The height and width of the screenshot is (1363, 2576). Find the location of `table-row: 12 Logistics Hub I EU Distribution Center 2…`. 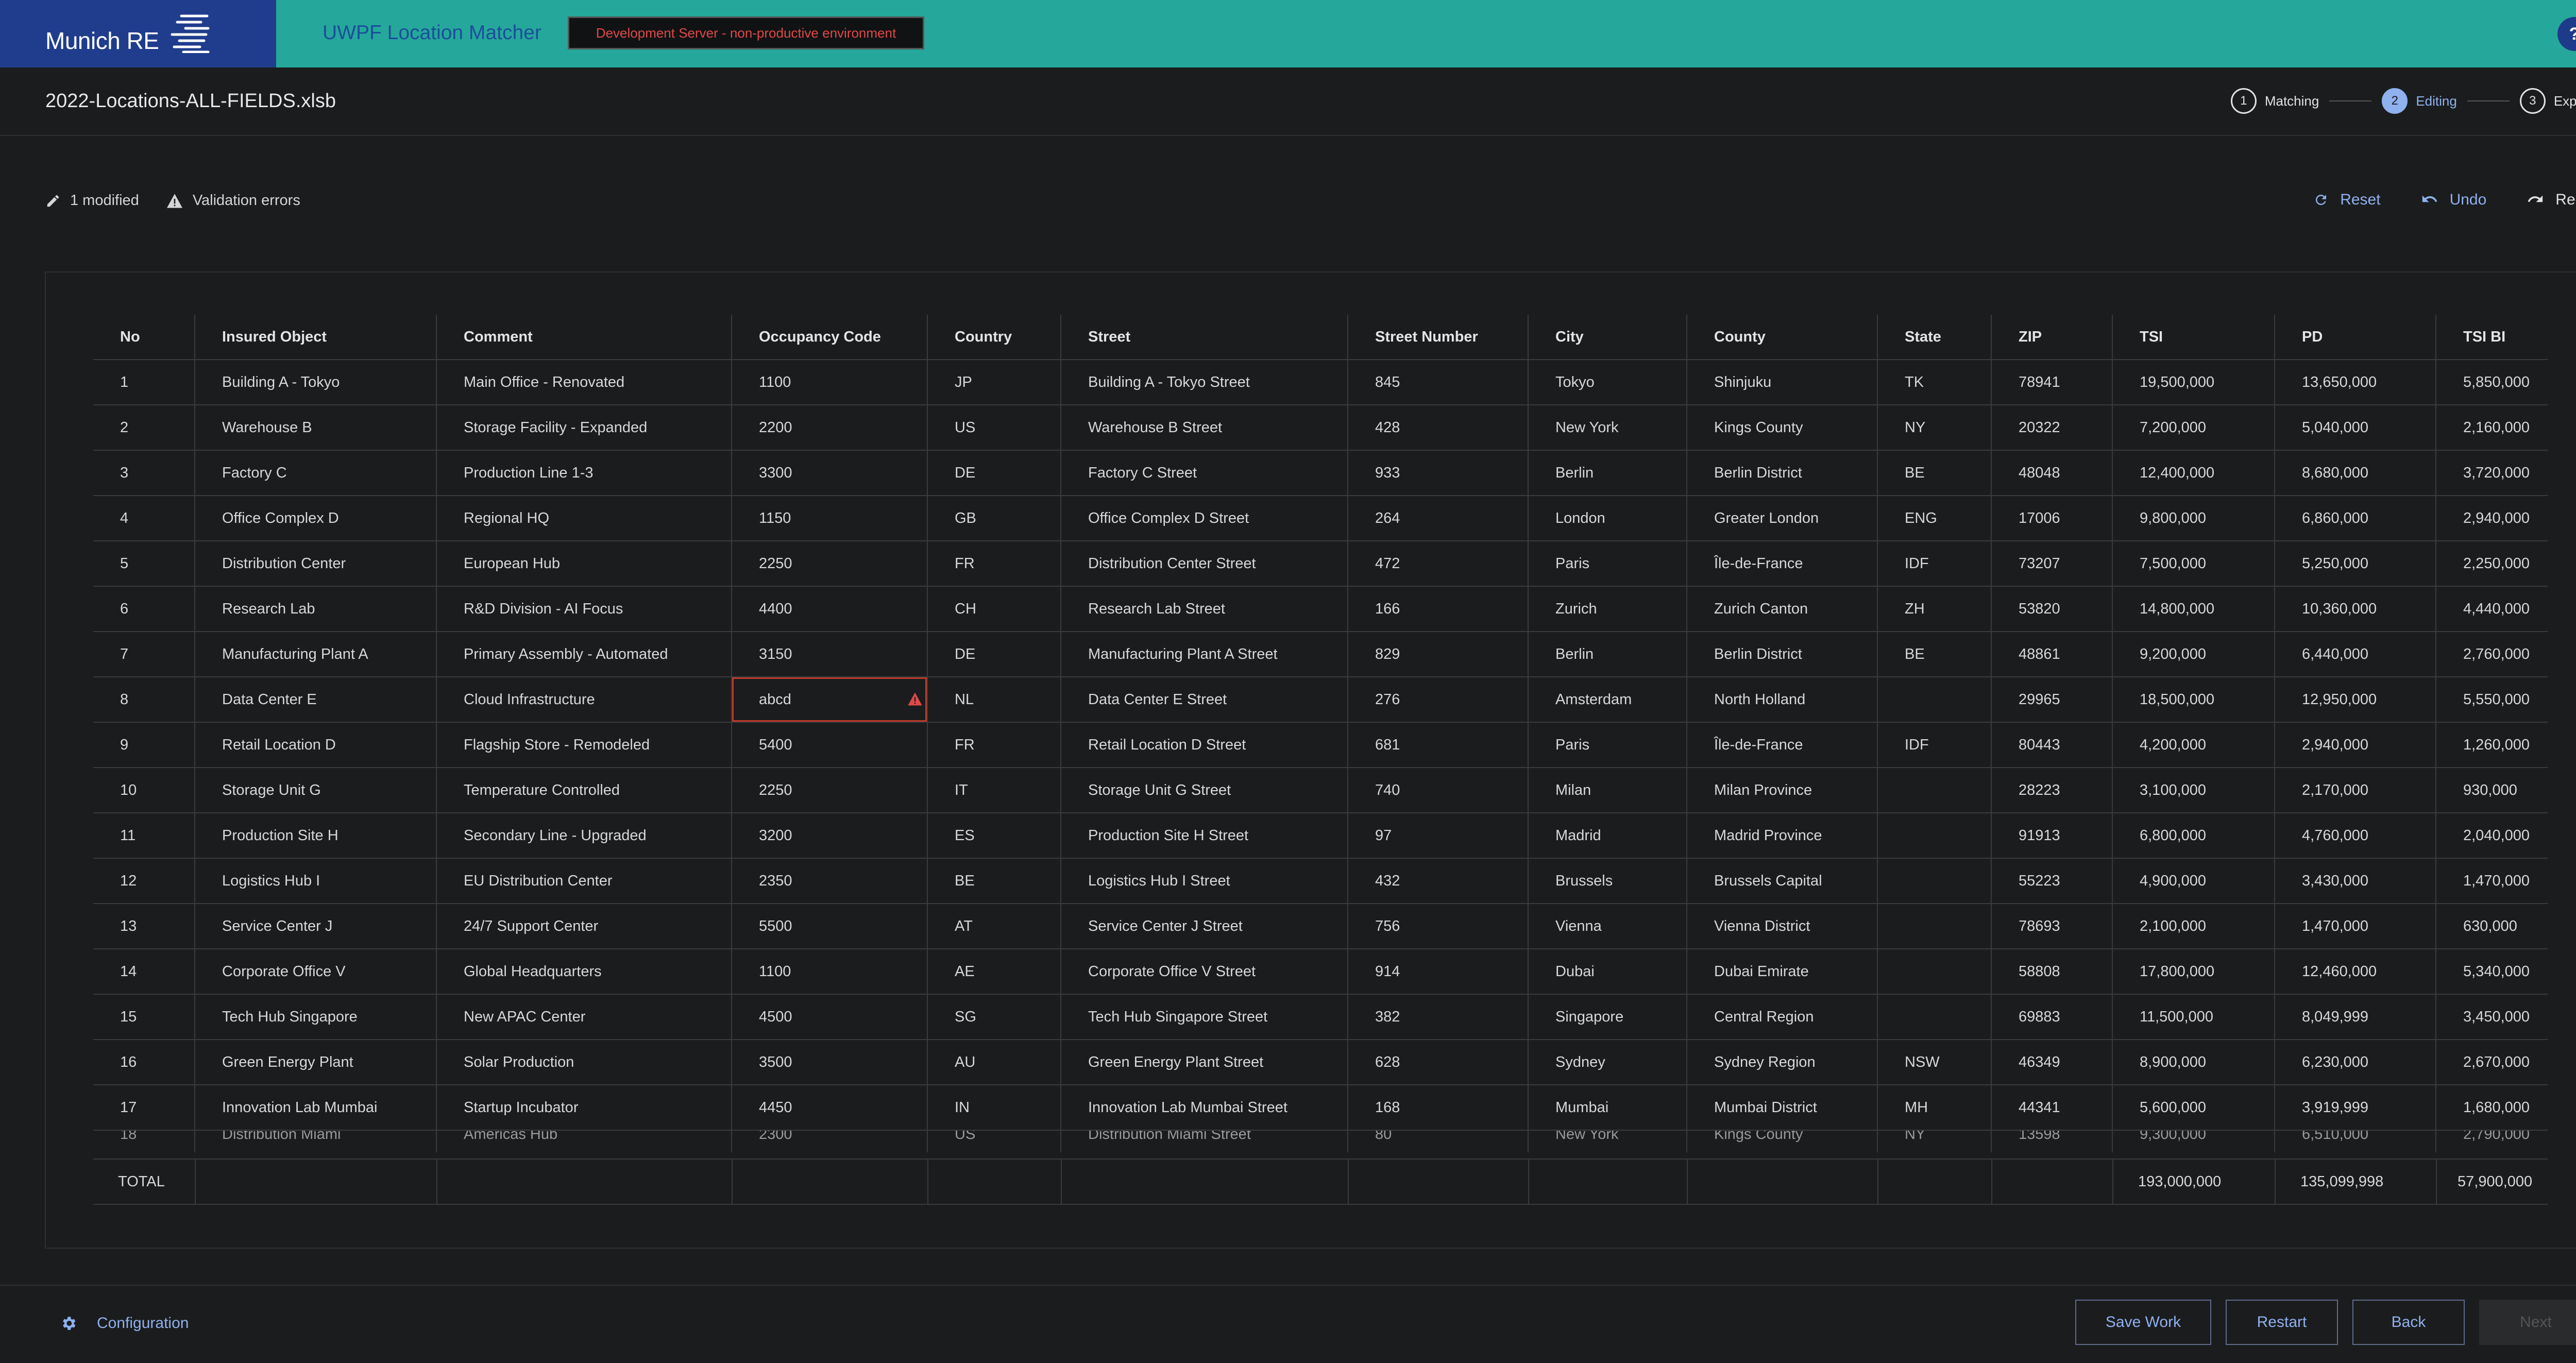

table-row: 12 Logistics Hub I EU Distribution Center 2… is located at coordinates (1320, 881).